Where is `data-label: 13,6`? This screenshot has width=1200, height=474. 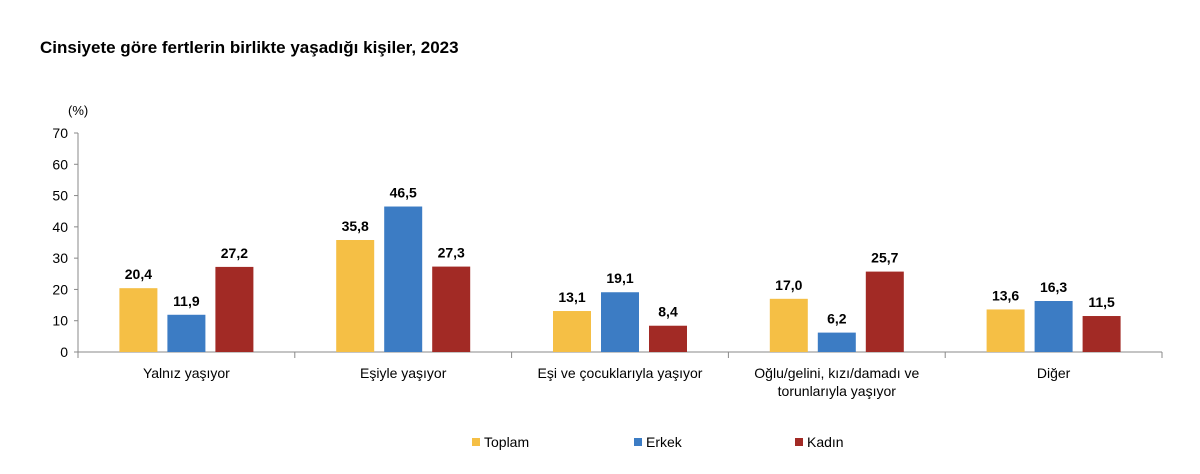
data-label: 13,6 is located at coordinates (1005, 295).